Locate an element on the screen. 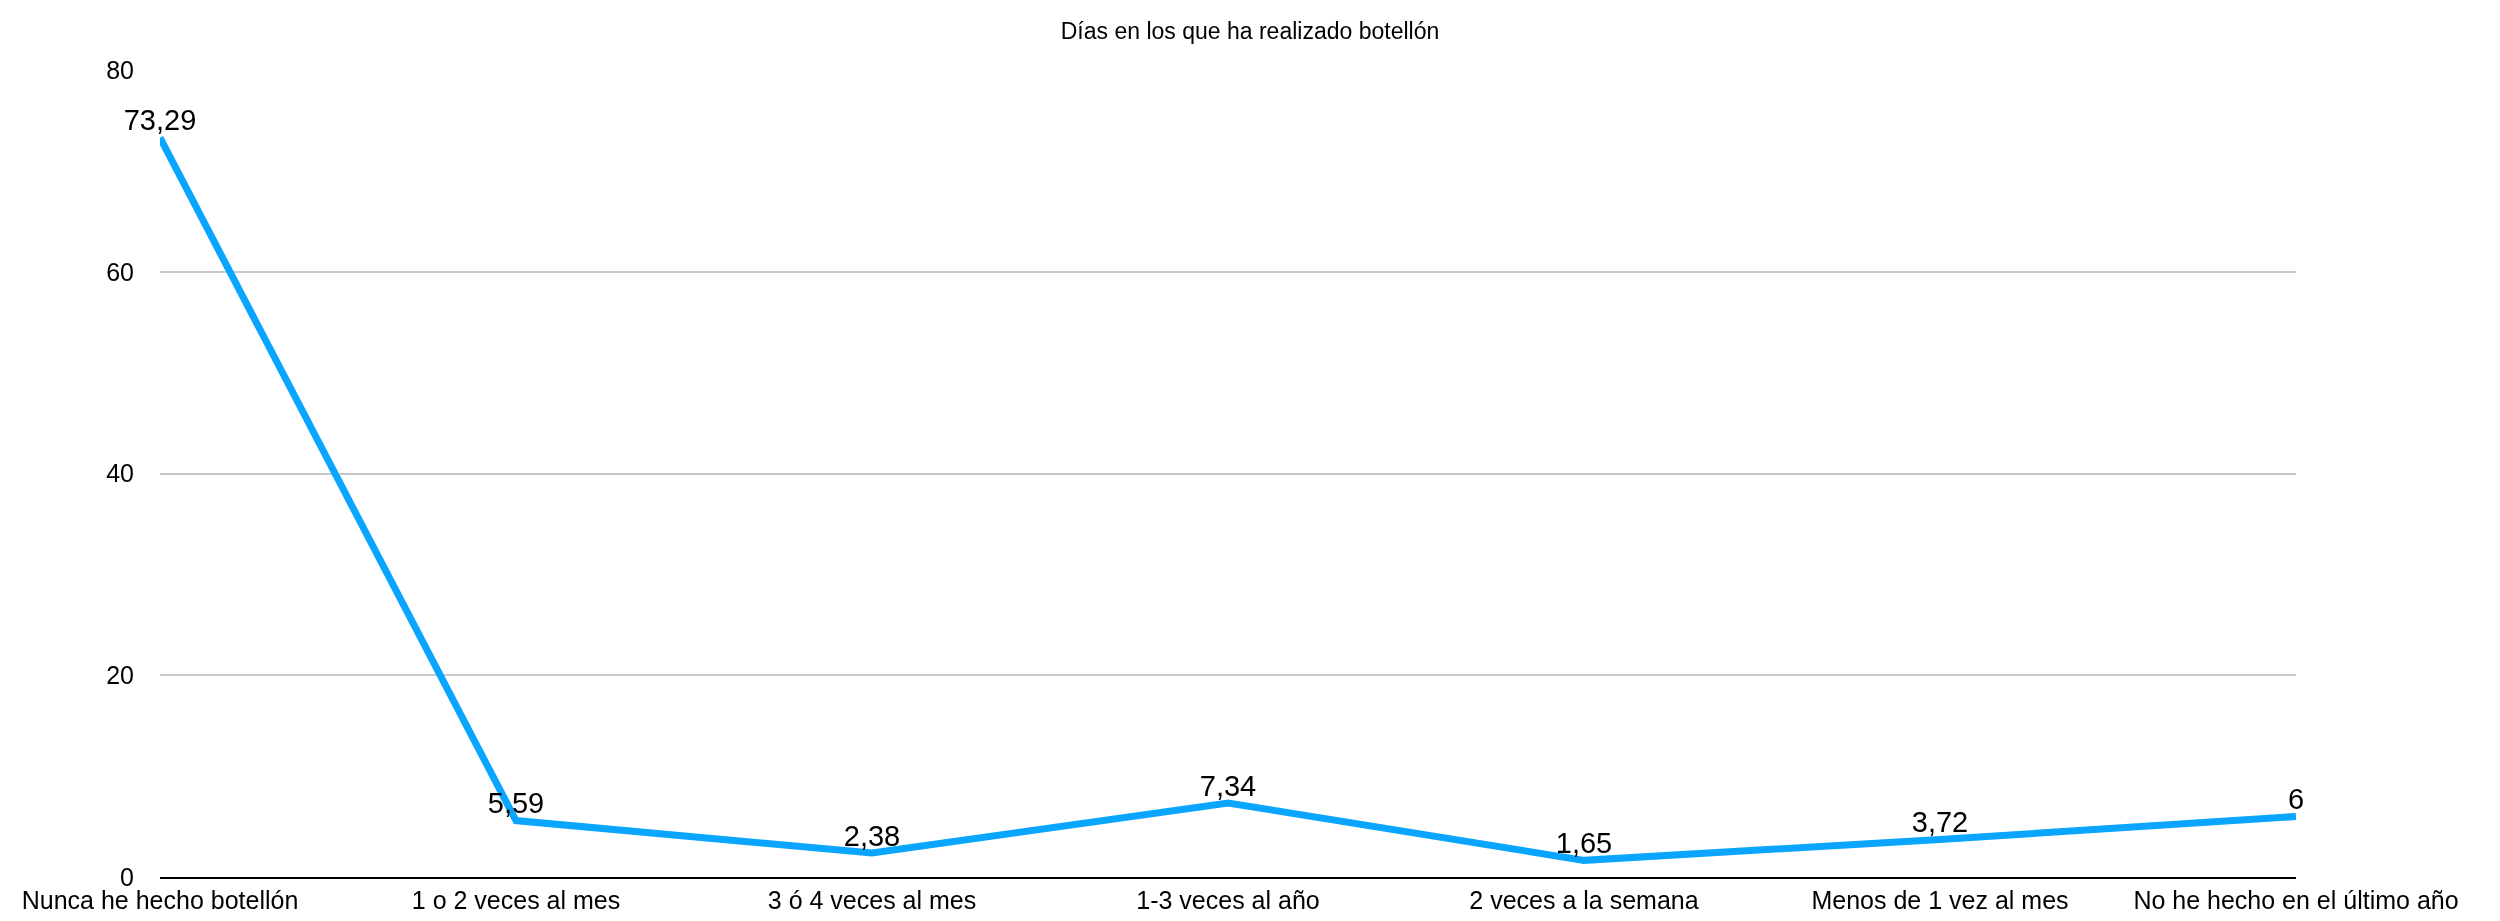  x-tick-label: 1-3 veces al año is located at coordinates (1228, 900).